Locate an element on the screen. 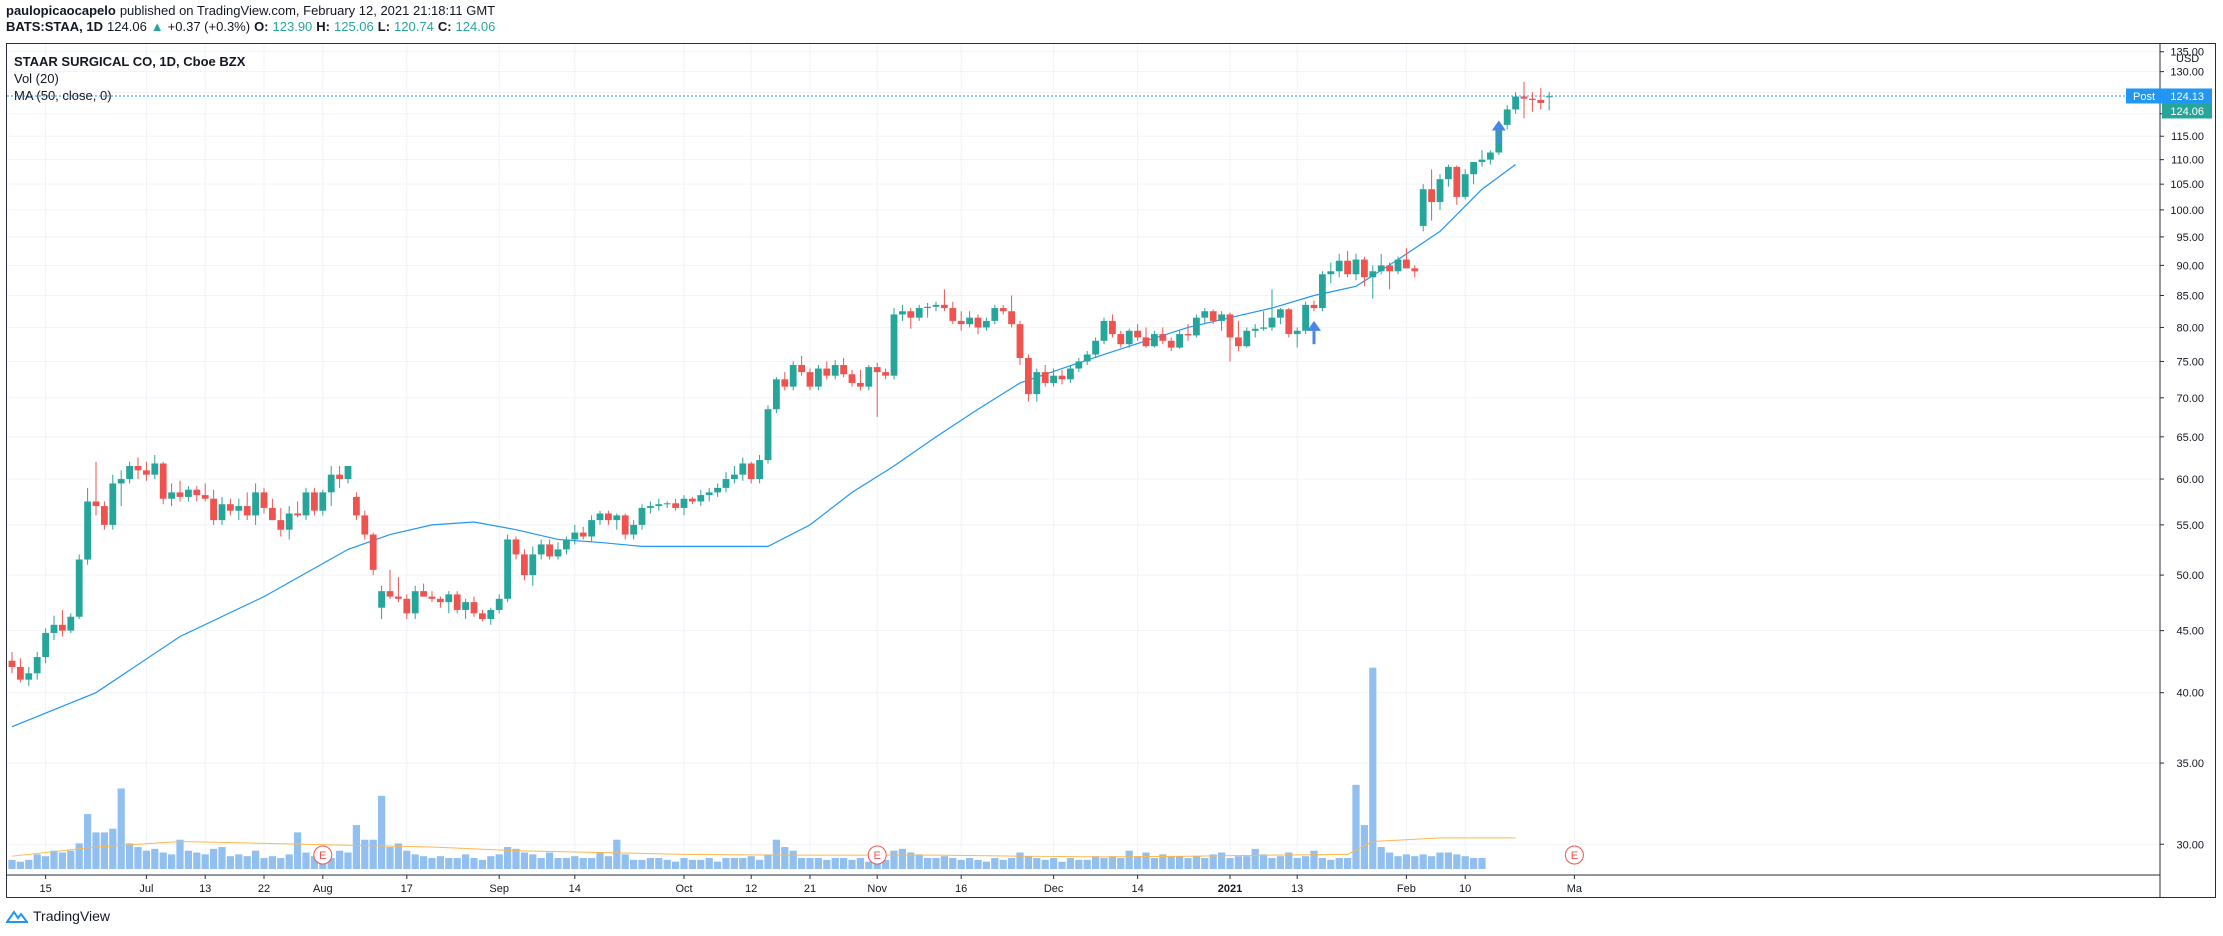 The image size is (2223, 936). legend-title: STAAR SURGICAL CO, 1D, Cboe BZX is located at coordinates (130, 61).